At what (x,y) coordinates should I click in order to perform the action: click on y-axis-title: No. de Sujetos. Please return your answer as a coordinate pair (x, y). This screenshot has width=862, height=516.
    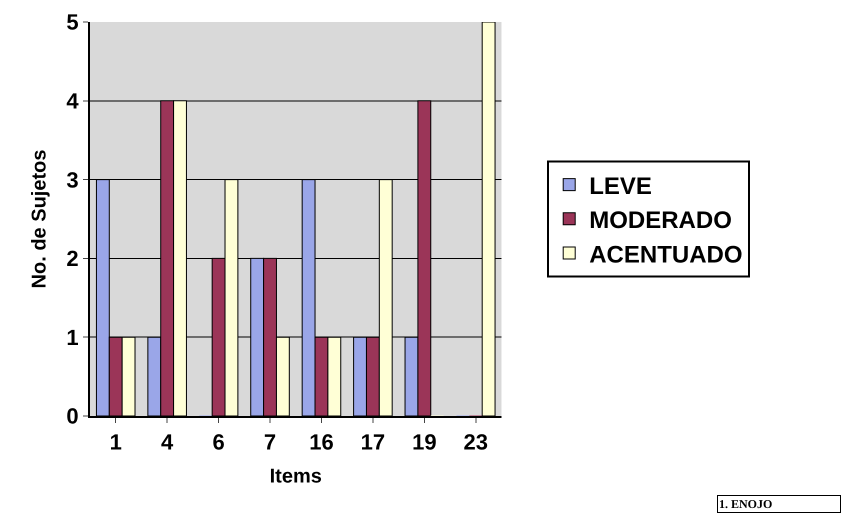
    Looking at the image, I should click on (39, 219).